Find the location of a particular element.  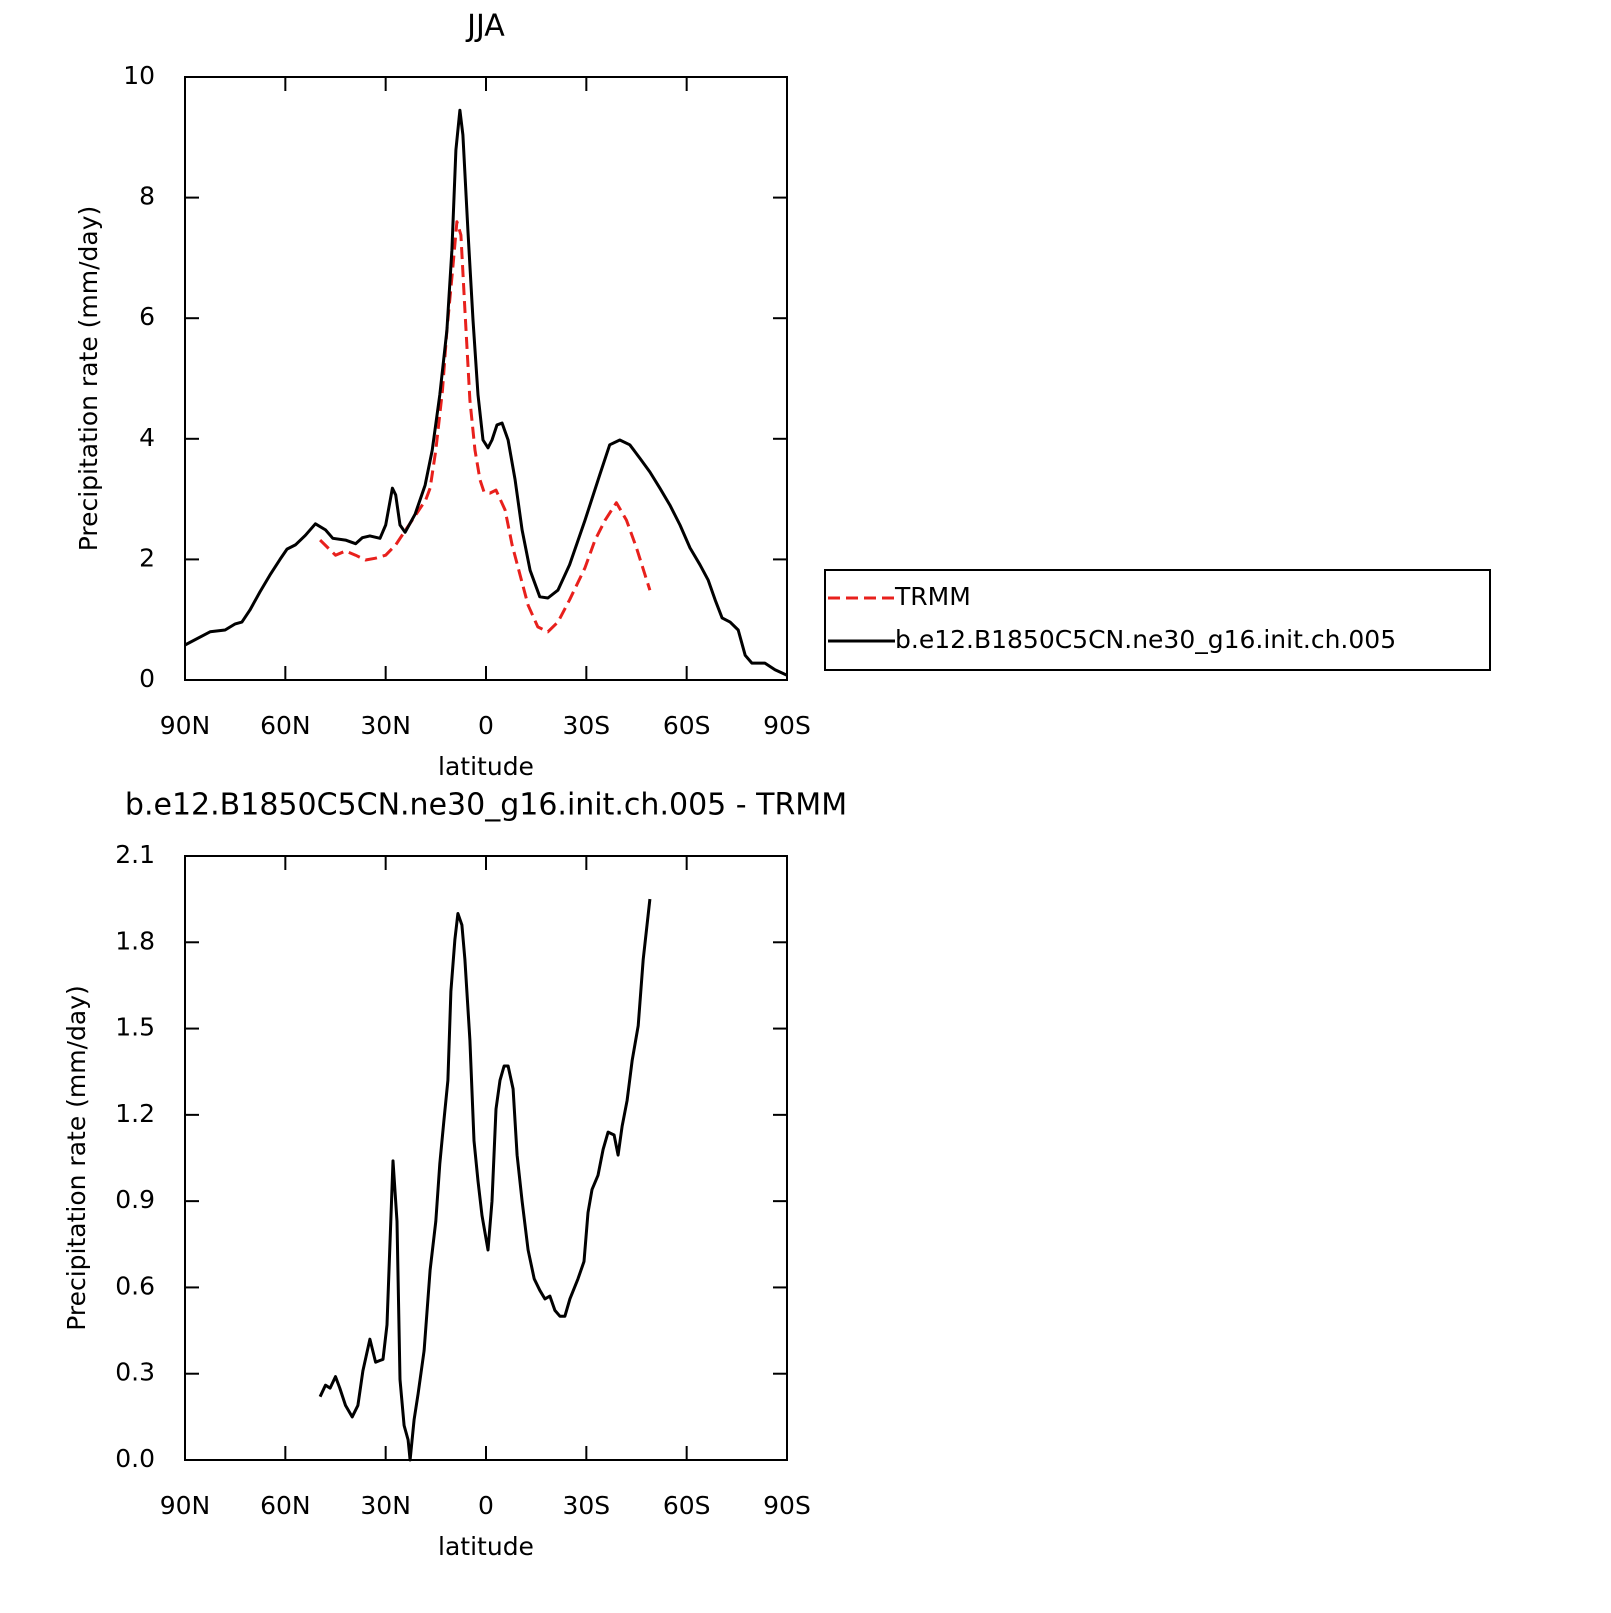

legend-label: TRMM is located at coordinates (932, 596).